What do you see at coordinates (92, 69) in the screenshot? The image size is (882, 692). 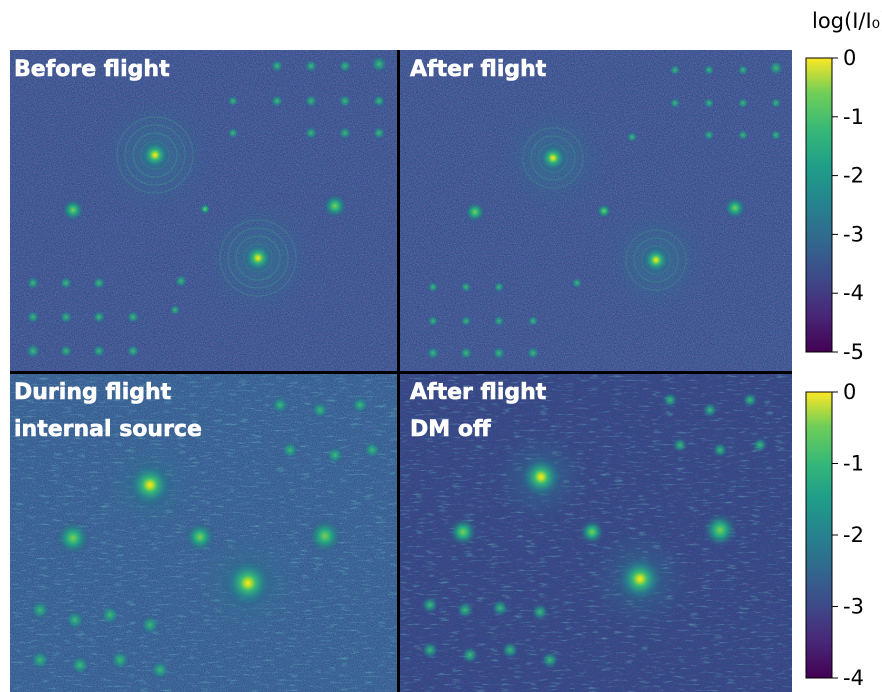 I see `panel-label: Before flight` at bounding box center [92, 69].